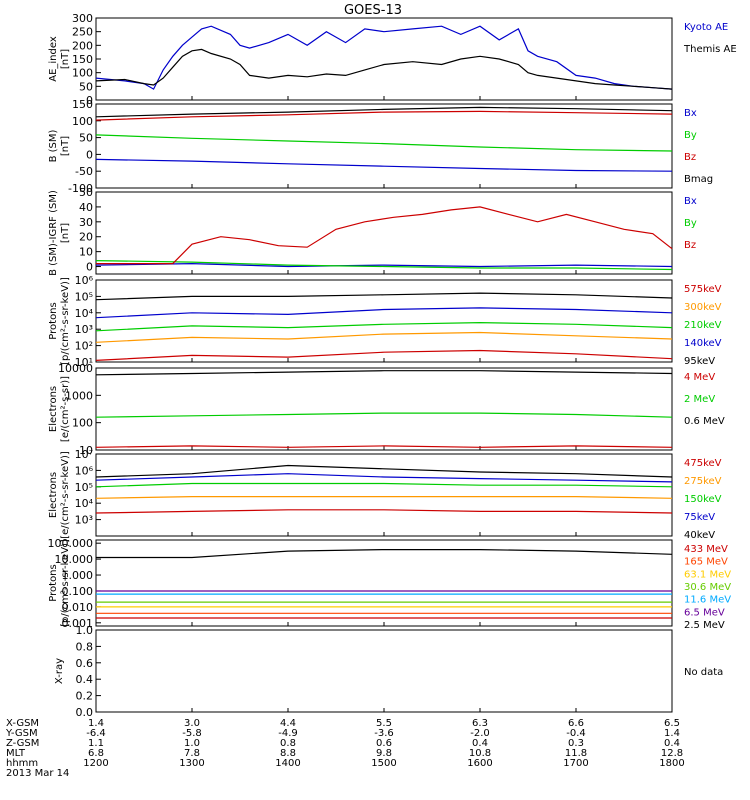 This screenshot has height=800, width=750. I want to click on y-tick-label: 1.000, so click(78, 575).